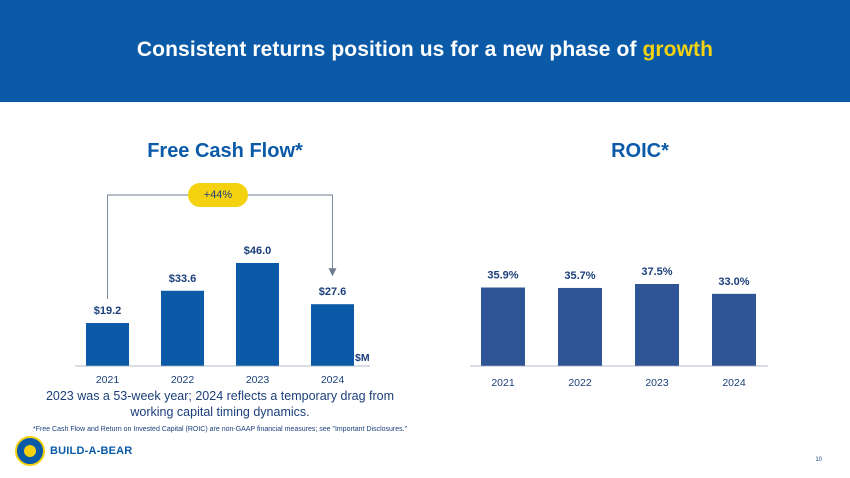 This screenshot has width=850, height=478. What do you see at coordinates (108, 380) in the screenshot?
I see `fcf-tick-2021: 2021` at bounding box center [108, 380].